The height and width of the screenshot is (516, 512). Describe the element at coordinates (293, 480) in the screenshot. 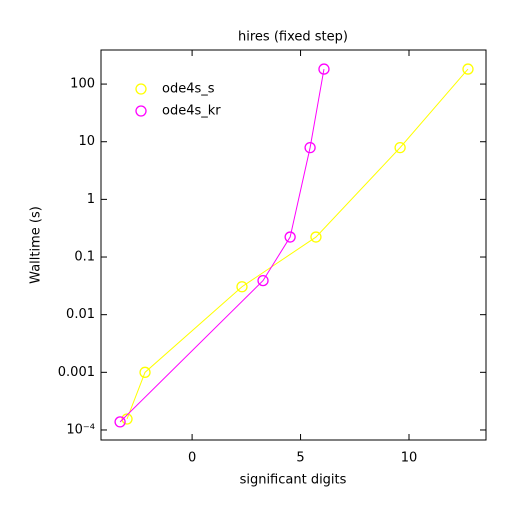

I see `x-axis-label: significant digits` at that location.